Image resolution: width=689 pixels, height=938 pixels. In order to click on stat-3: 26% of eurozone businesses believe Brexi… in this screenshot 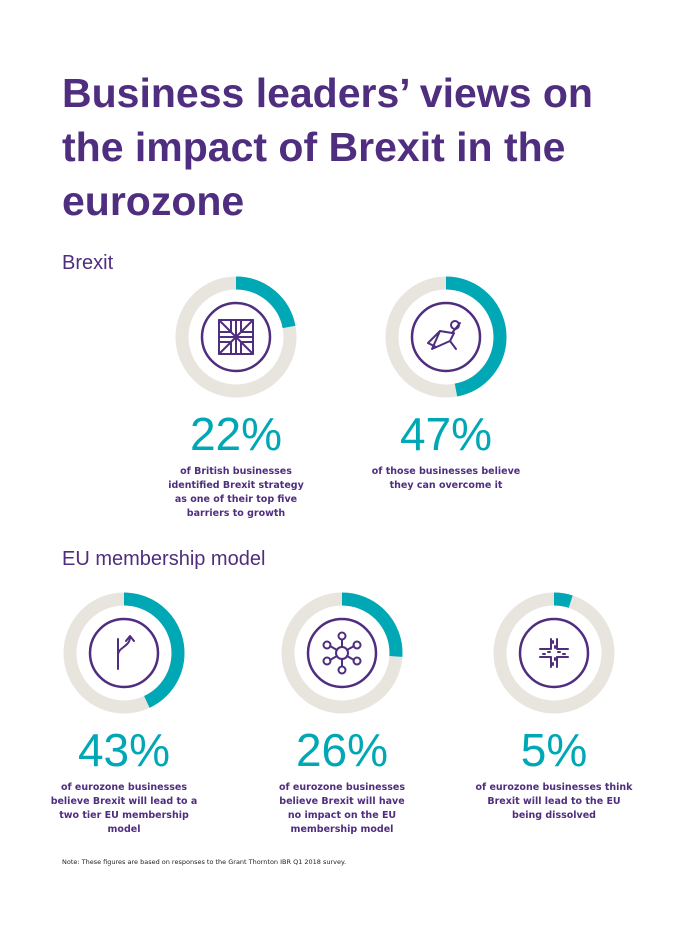, I will do `click(342, 714)`.